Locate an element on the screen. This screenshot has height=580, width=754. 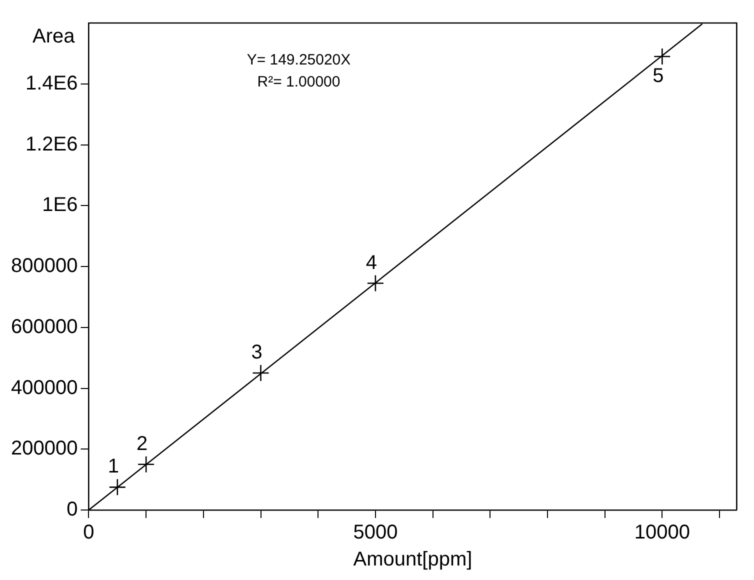
x-tick-label: 0 is located at coordinates (88, 533).